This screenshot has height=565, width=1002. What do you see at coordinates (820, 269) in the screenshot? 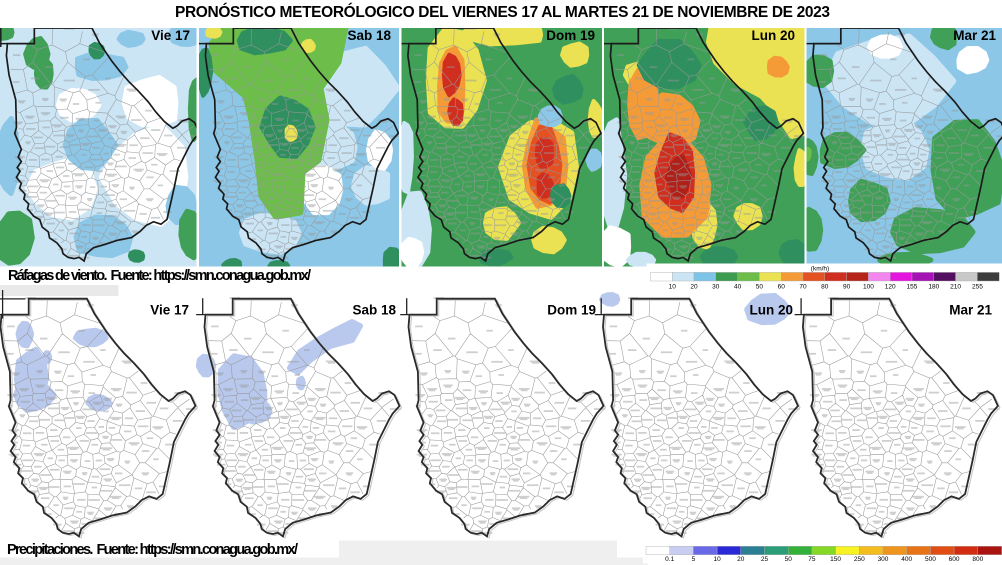
I see `svg-text: (km/h)` at bounding box center [820, 269].